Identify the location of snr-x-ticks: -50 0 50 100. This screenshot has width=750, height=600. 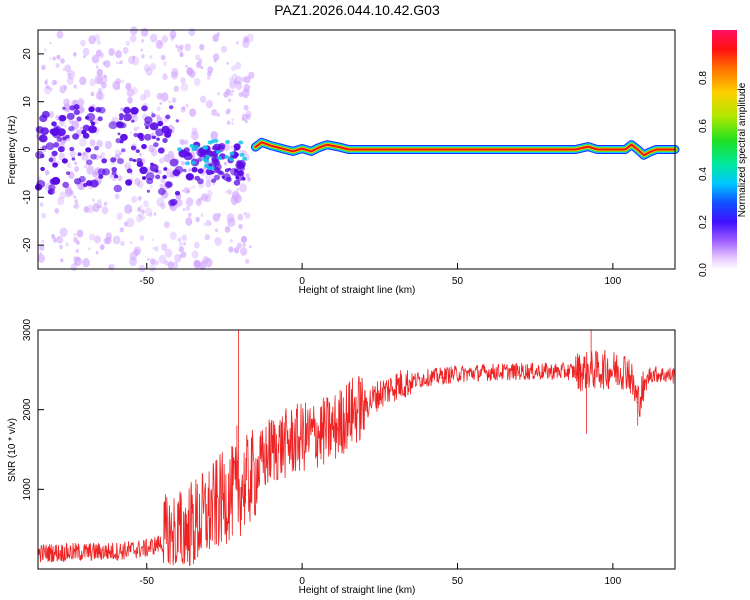
(381, 575).